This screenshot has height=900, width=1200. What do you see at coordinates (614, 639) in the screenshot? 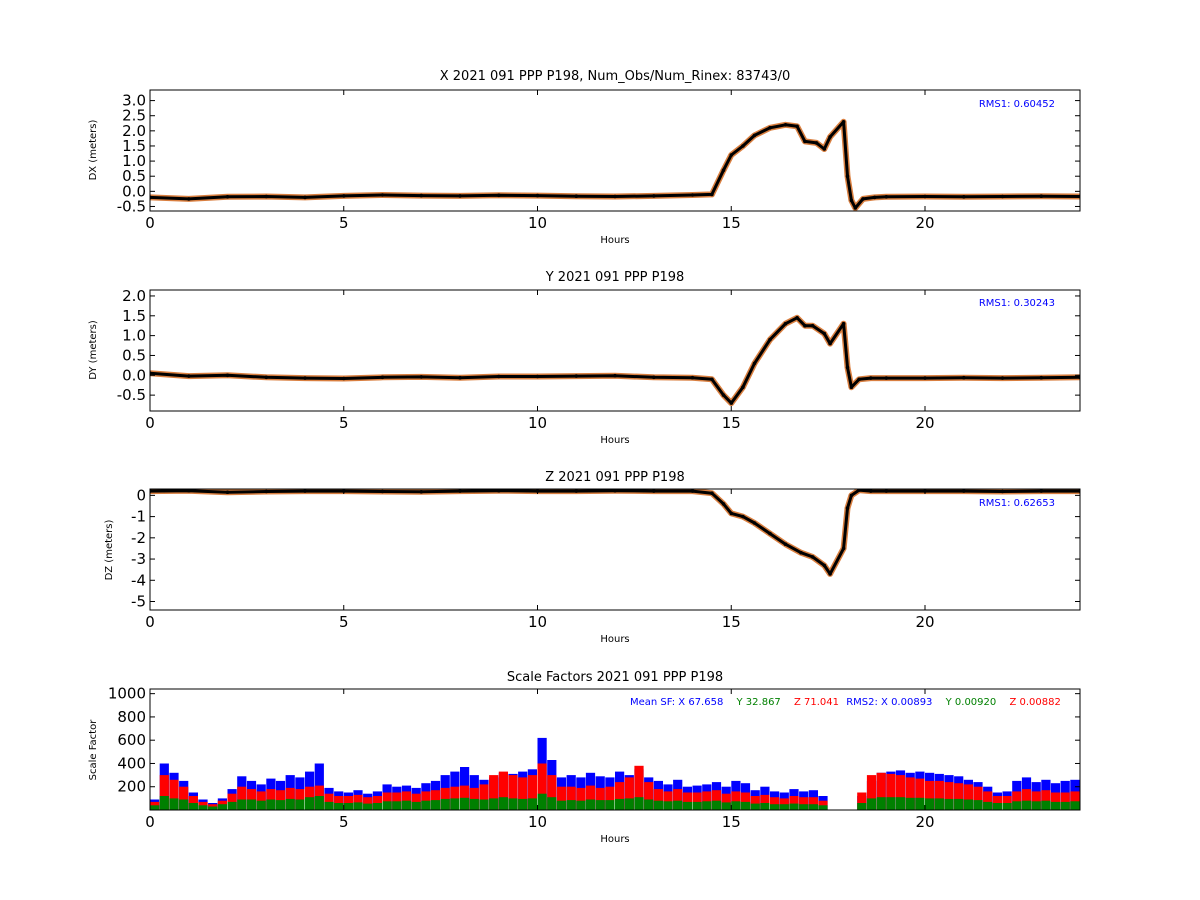
I see `dz-xlabel: Hours` at bounding box center [614, 639].